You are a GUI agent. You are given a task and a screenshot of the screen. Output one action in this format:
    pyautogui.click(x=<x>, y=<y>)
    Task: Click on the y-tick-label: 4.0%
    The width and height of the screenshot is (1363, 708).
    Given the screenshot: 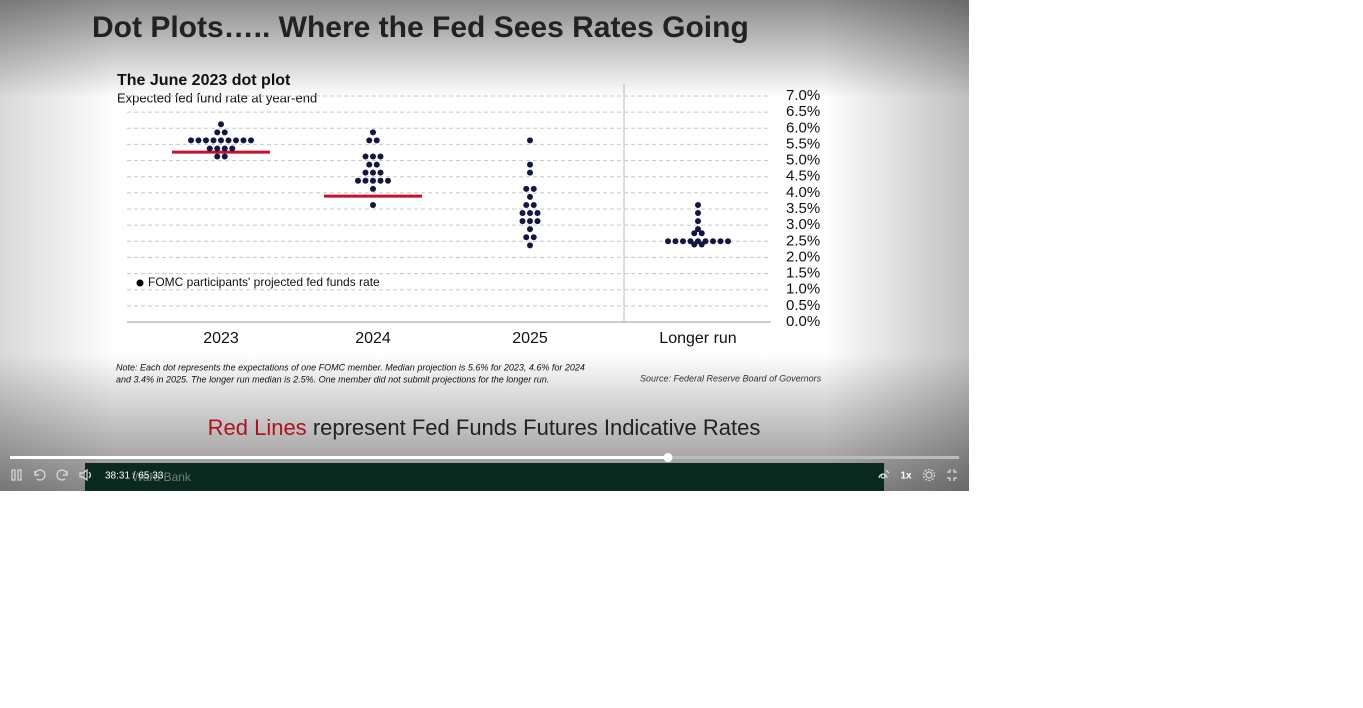 What is the action you would take?
    pyautogui.click(x=803, y=192)
    